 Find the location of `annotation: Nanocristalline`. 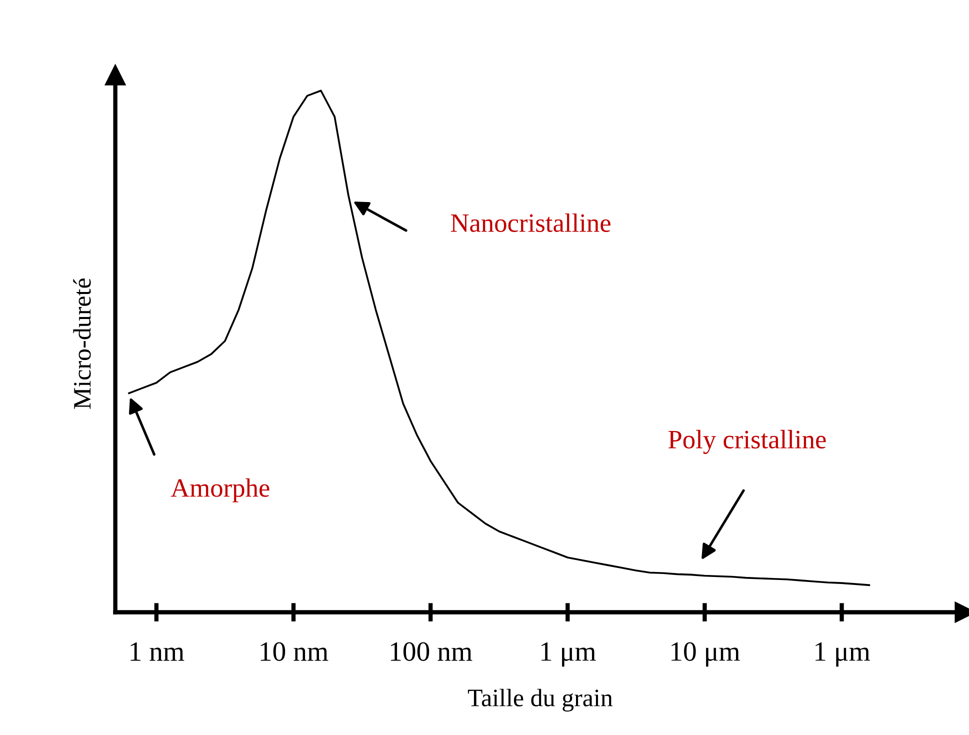

annotation: Nanocristalline is located at coordinates (530, 222).